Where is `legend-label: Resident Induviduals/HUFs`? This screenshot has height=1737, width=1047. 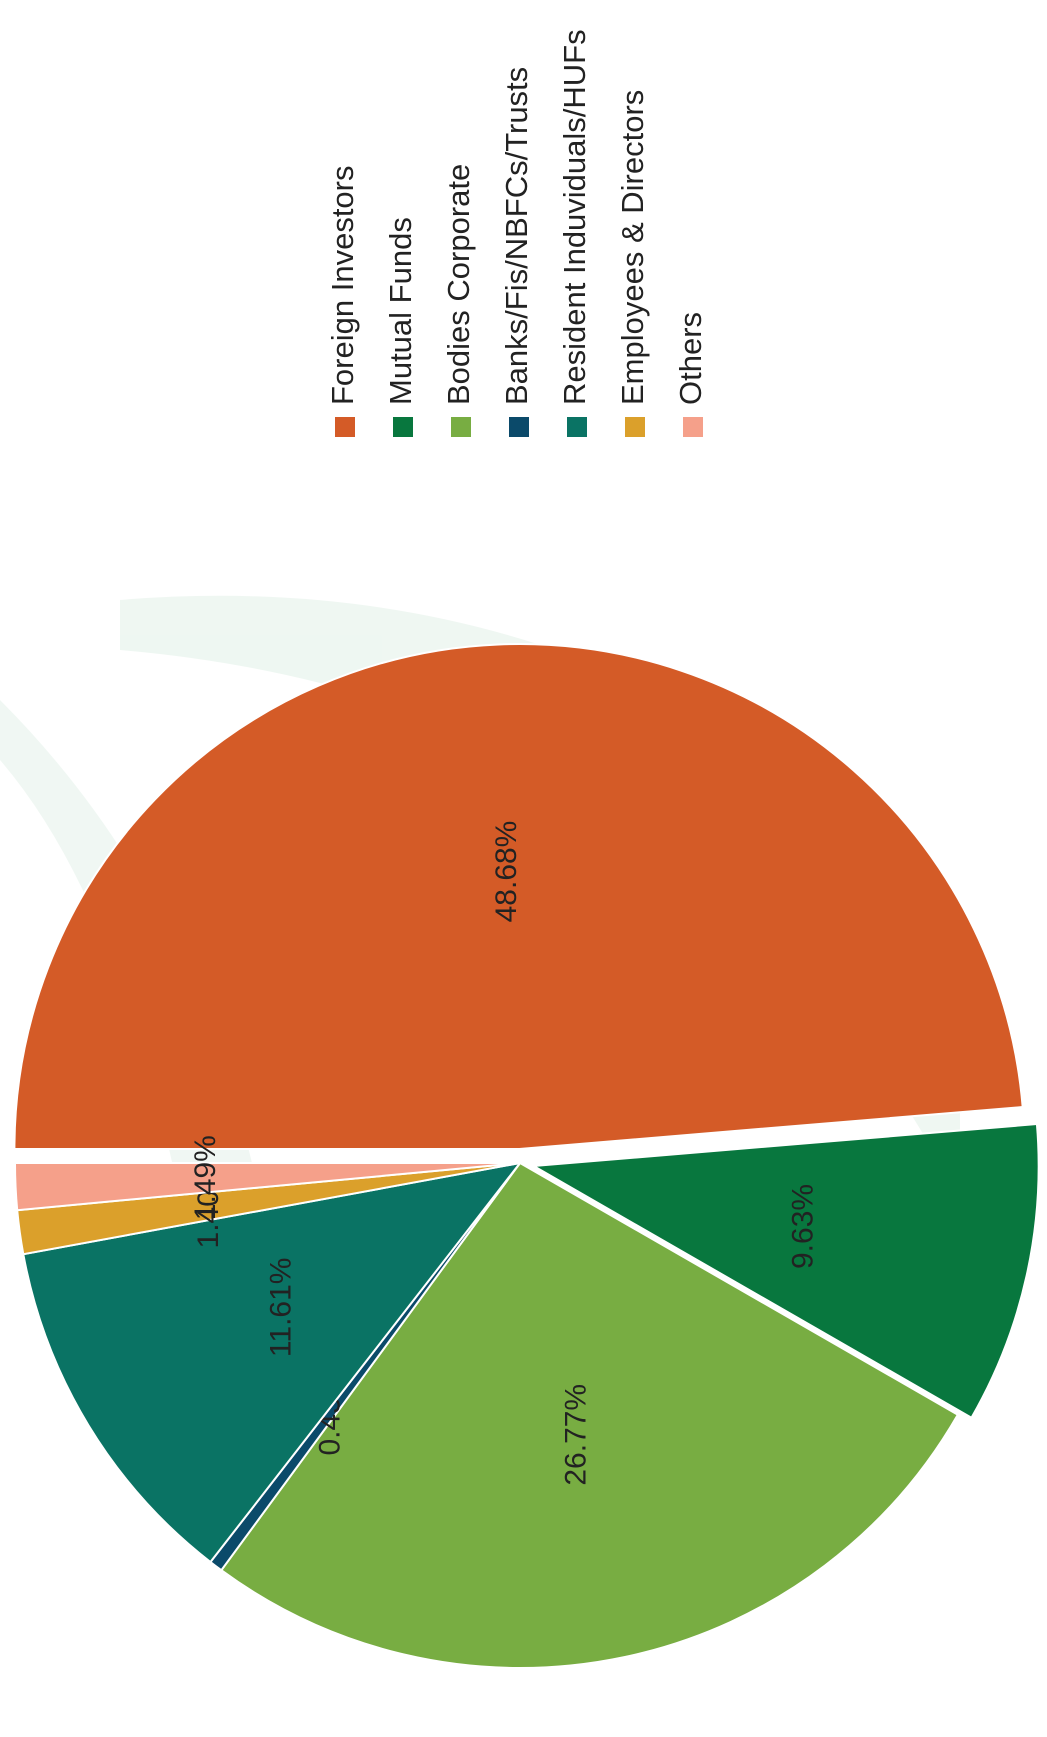
legend-label: Resident Induviduals/HUFs is located at coordinates (574, 217).